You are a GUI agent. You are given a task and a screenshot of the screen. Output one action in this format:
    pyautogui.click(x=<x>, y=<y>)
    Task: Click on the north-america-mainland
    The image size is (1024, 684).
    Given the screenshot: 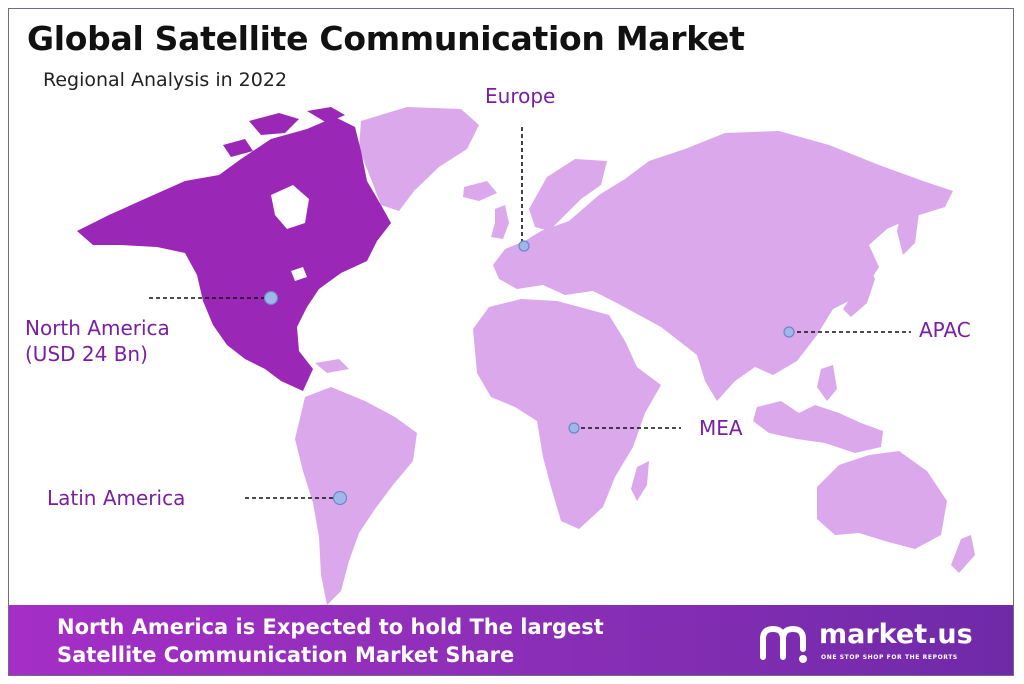 What is the action you would take?
    pyautogui.click(x=234, y=254)
    